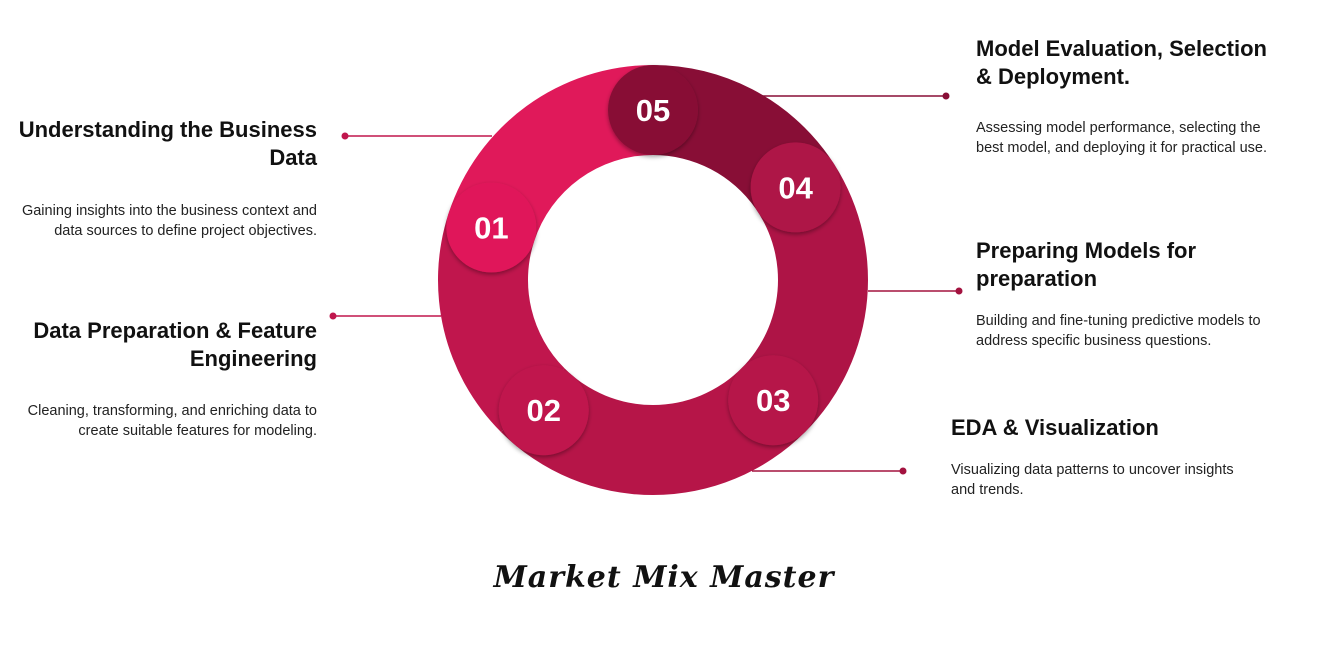  I want to click on ring-center, so click(653, 280).